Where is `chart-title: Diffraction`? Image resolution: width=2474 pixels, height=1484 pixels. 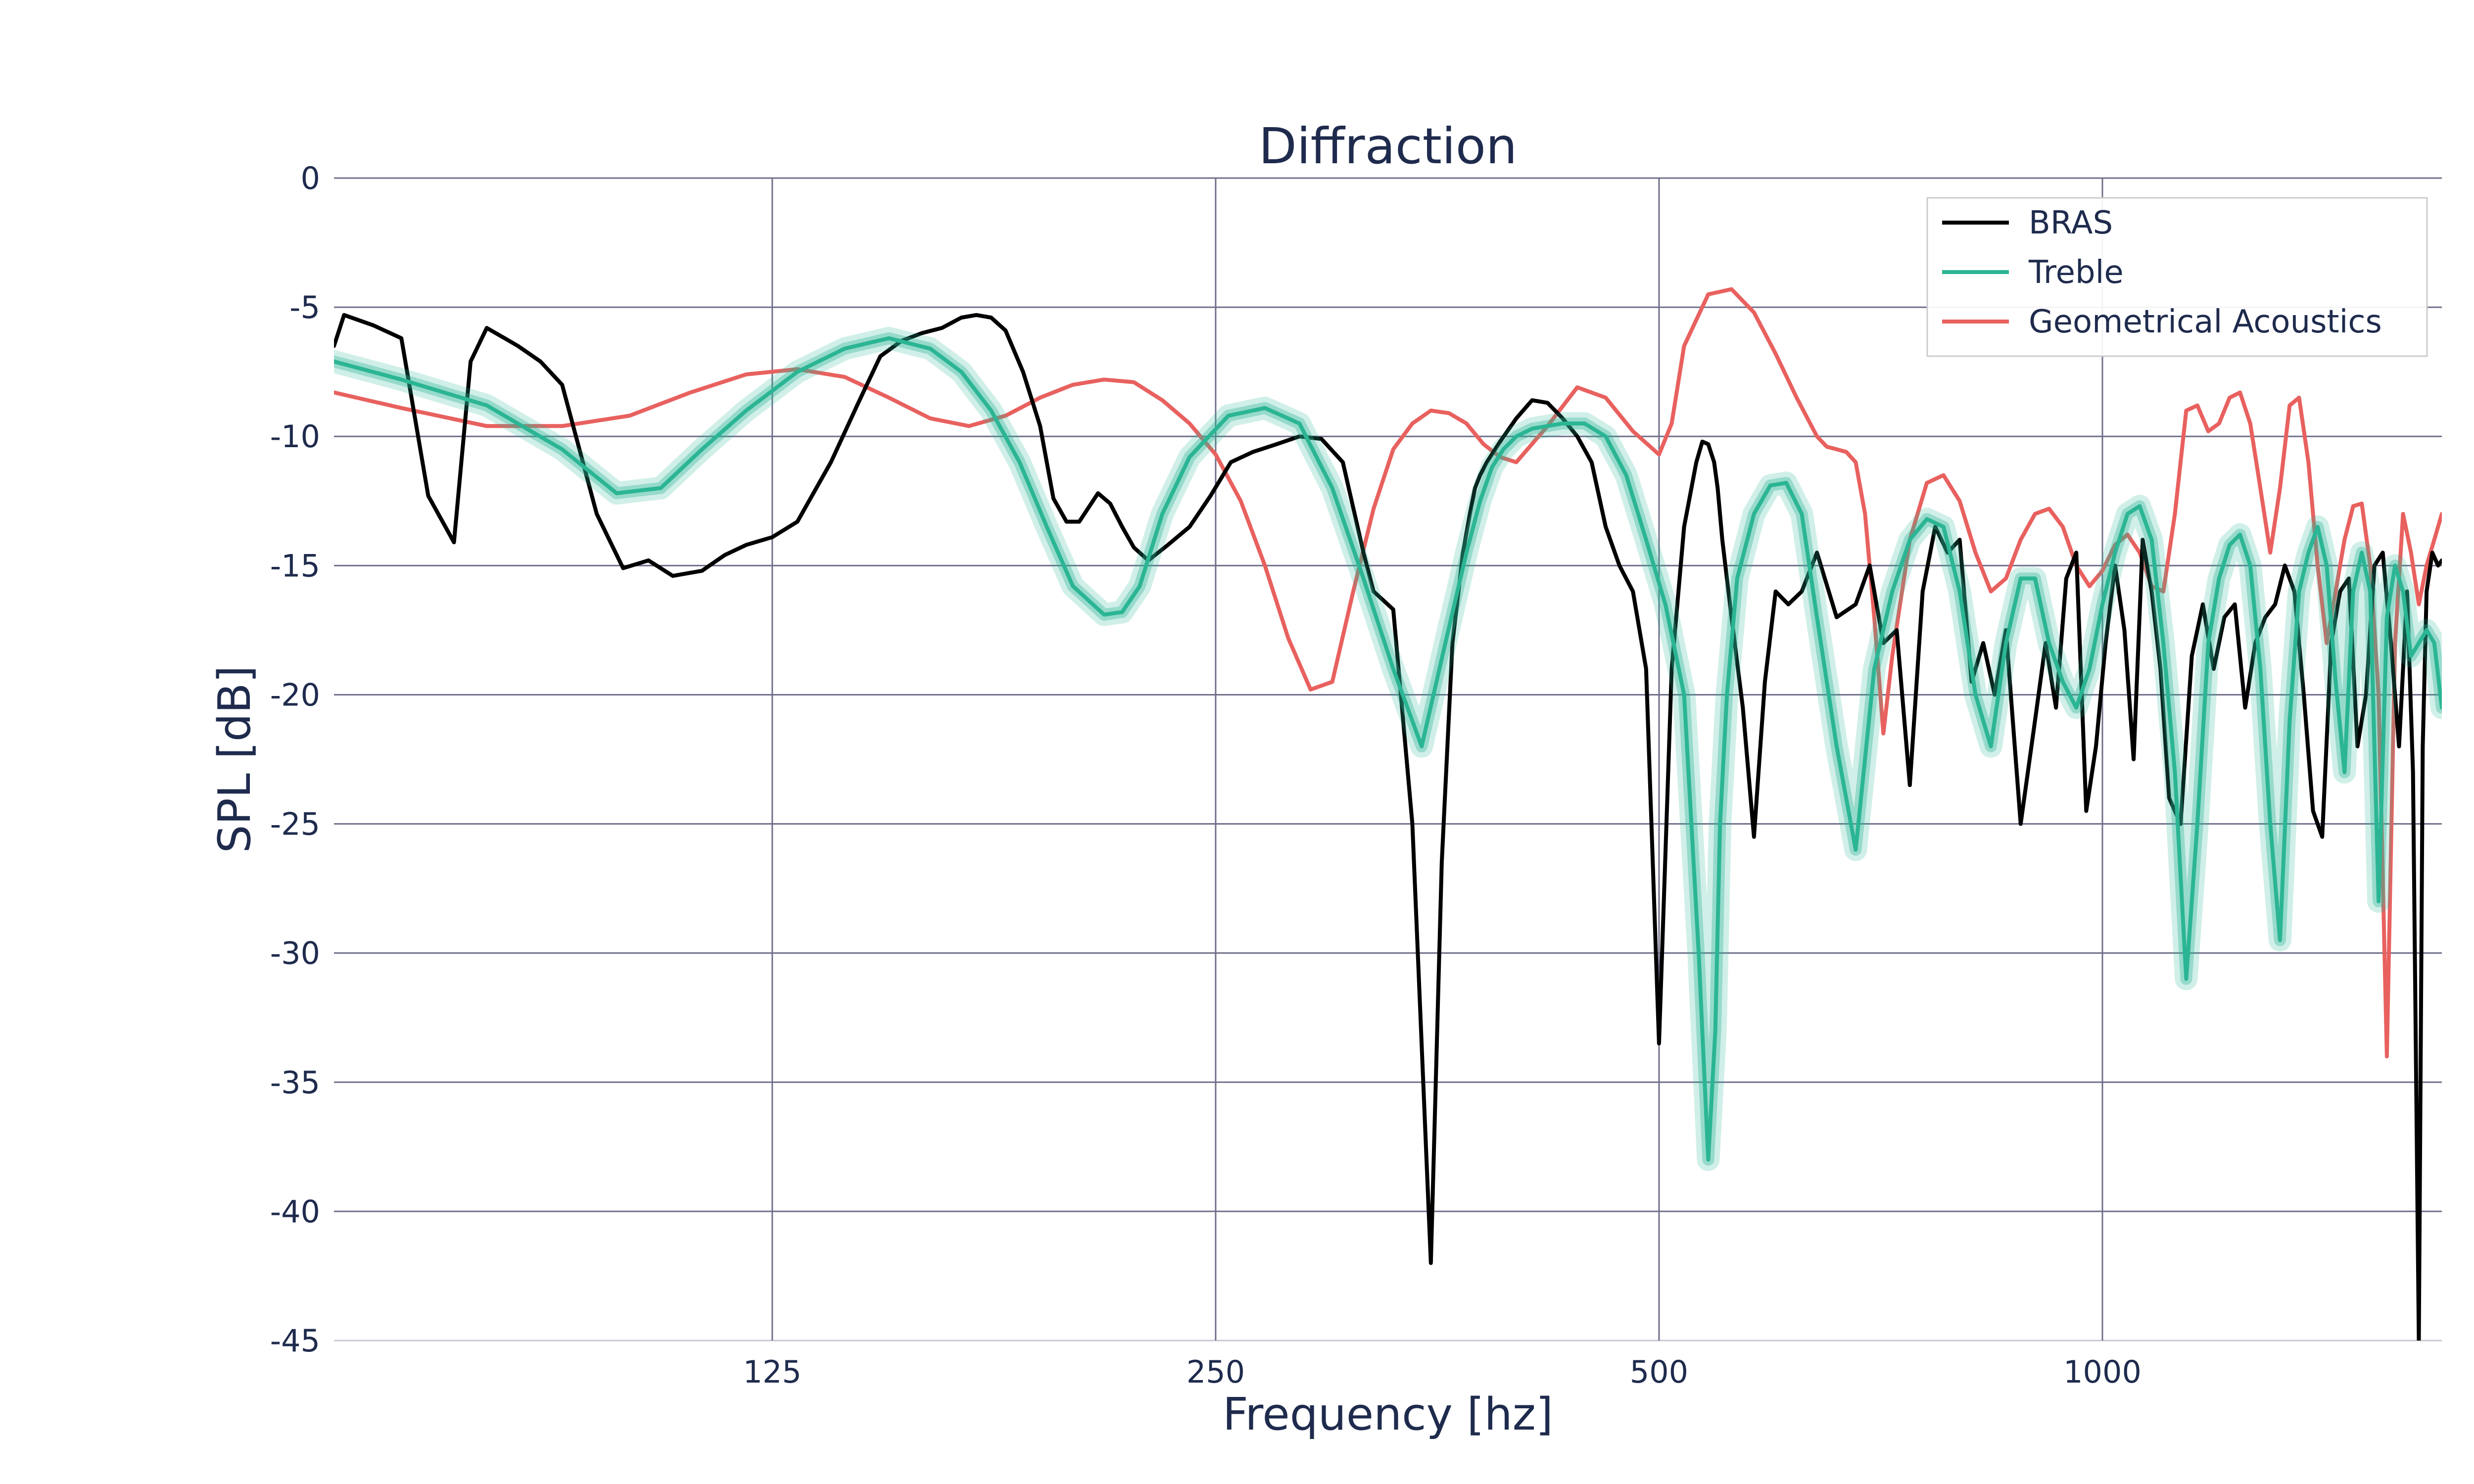 chart-title: Diffraction is located at coordinates (1389, 146).